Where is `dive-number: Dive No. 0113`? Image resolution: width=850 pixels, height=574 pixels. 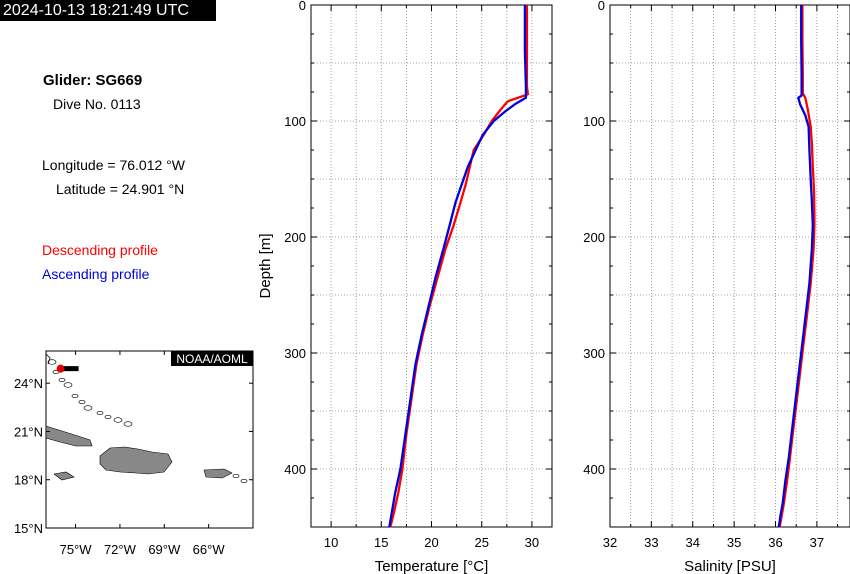
dive-number: Dive No. 0113 is located at coordinates (97, 104).